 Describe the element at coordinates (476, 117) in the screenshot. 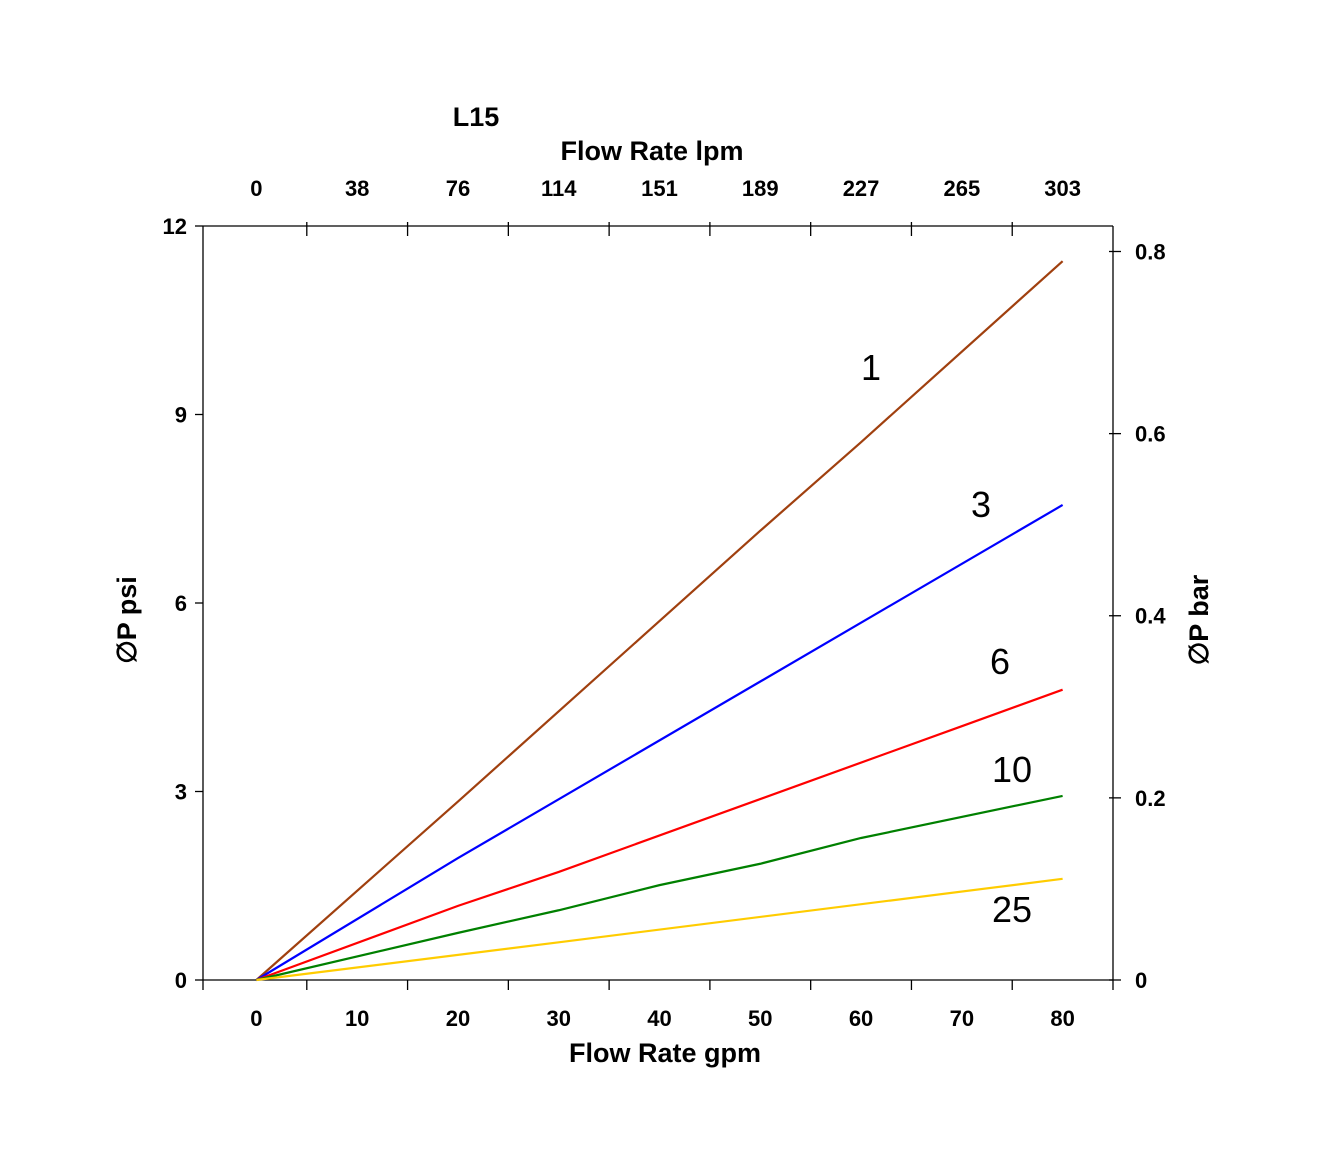

I see `chart-title: L15` at that location.